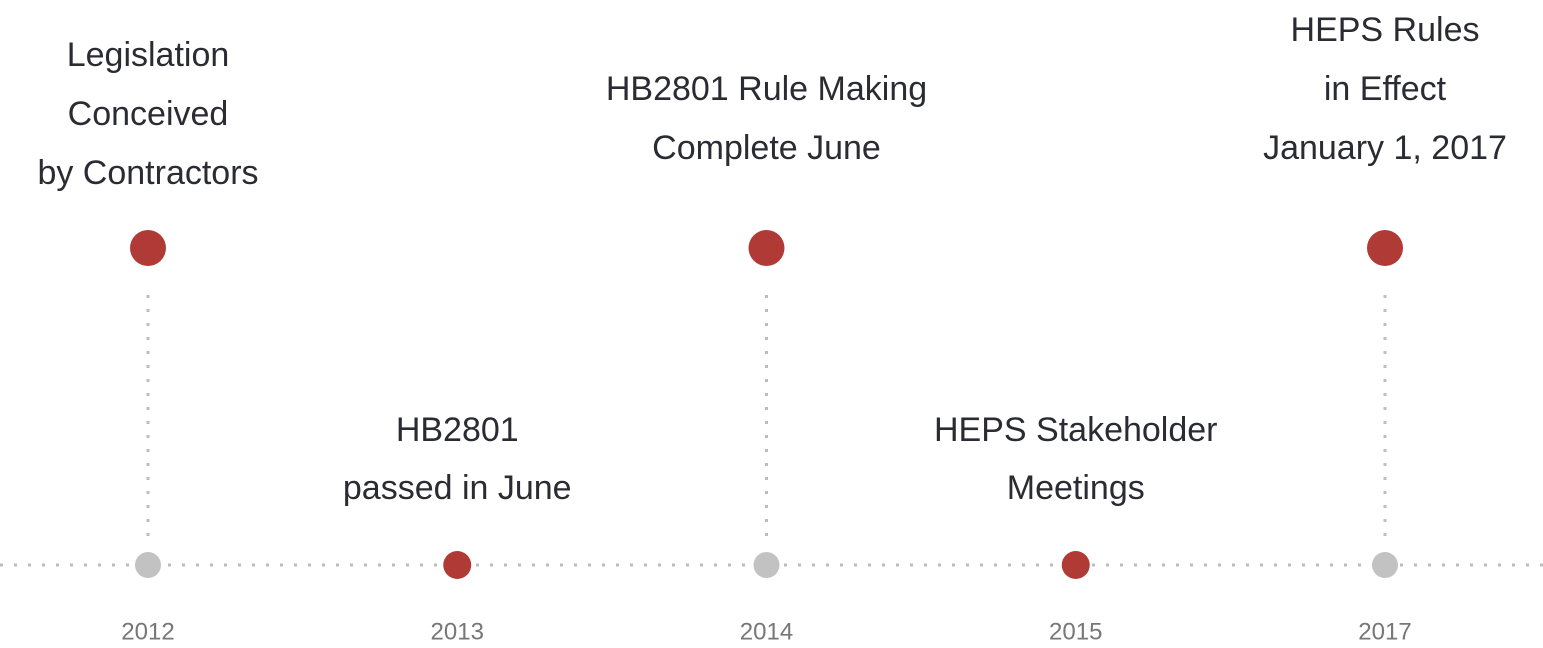 The width and height of the screenshot is (1543, 648). What do you see at coordinates (1076, 488) in the screenshot?
I see `event-label: Meetings` at bounding box center [1076, 488].